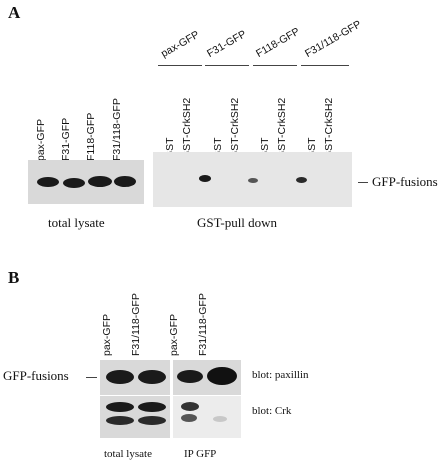  I want to click on panel-b-letter: B, so click(14, 277).